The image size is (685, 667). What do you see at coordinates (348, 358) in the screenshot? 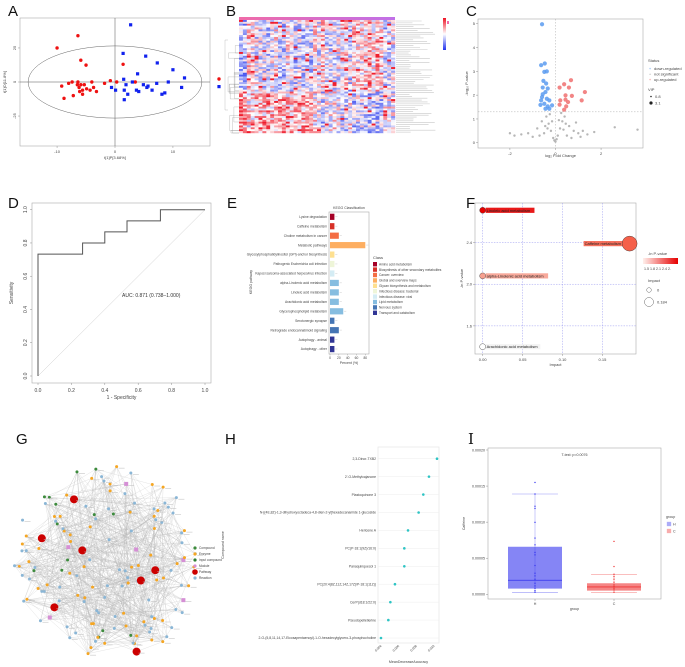
I see `x-tick-label: 40` at bounding box center [348, 358].